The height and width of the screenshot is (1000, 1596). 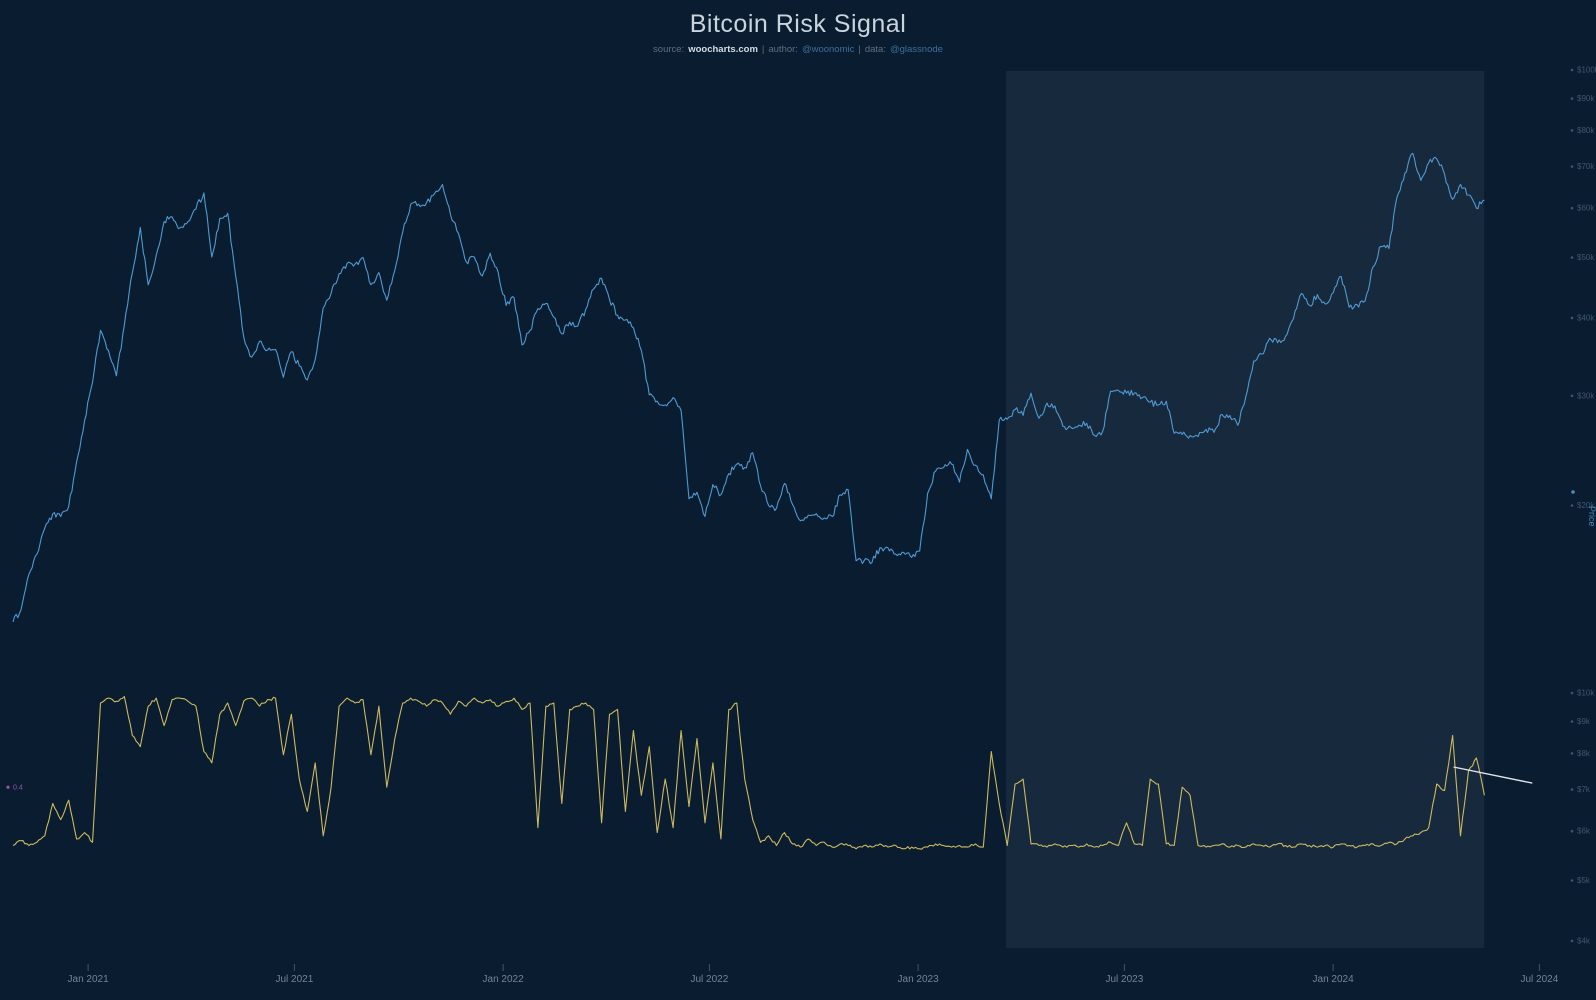 I want to click on y-axis-price-label: $8k, so click(x=1584, y=753).